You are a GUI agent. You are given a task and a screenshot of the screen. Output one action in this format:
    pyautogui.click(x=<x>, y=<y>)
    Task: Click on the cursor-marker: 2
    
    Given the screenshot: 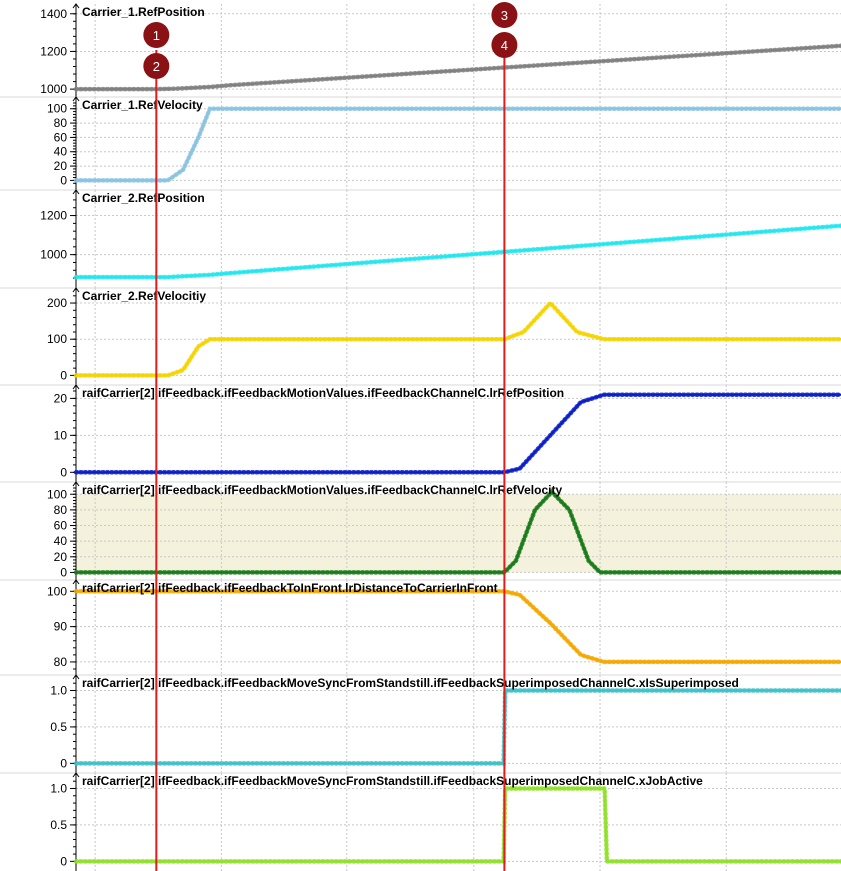 What is the action you would take?
    pyautogui.click(x=156, y=66)
    